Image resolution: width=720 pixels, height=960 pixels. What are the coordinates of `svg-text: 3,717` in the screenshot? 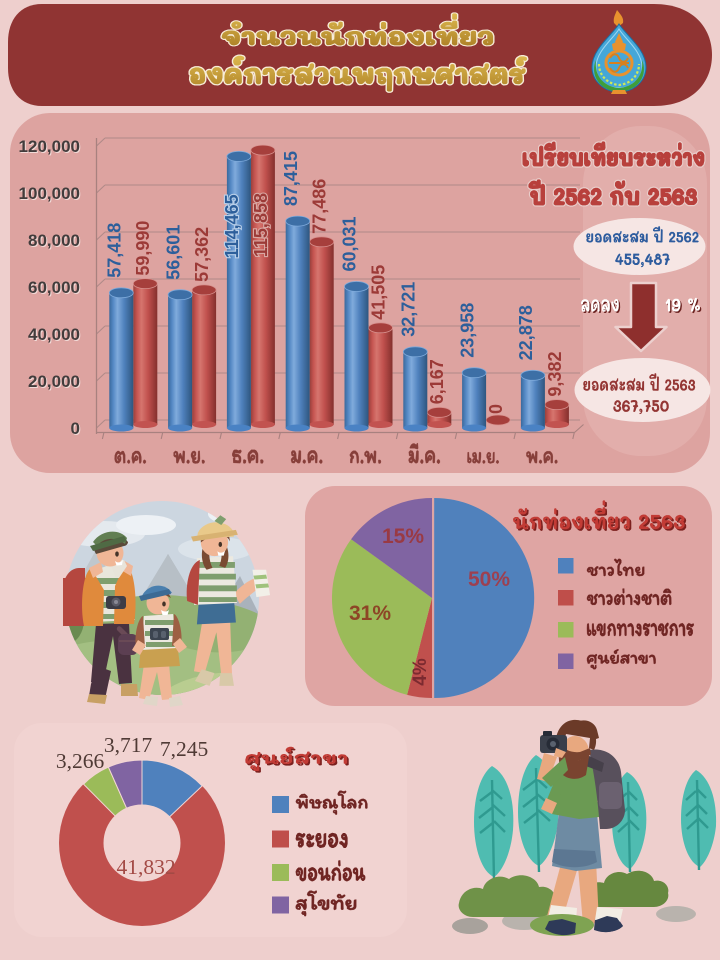 It's located at (128, 745).